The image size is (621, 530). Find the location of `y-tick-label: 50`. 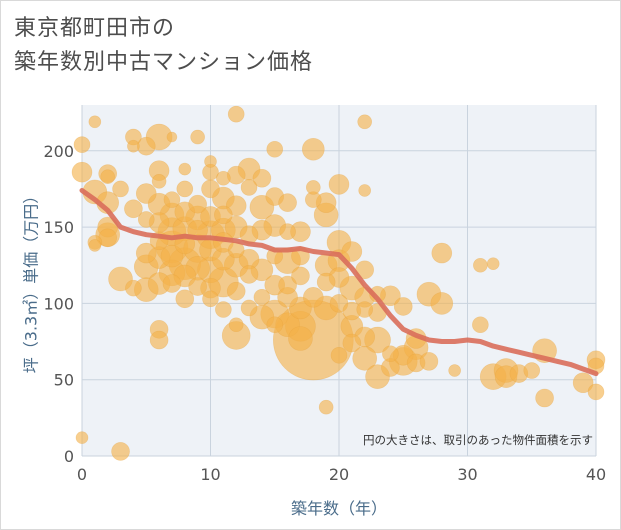

y-tick-label: 50 is located at coordinates (64, 380).